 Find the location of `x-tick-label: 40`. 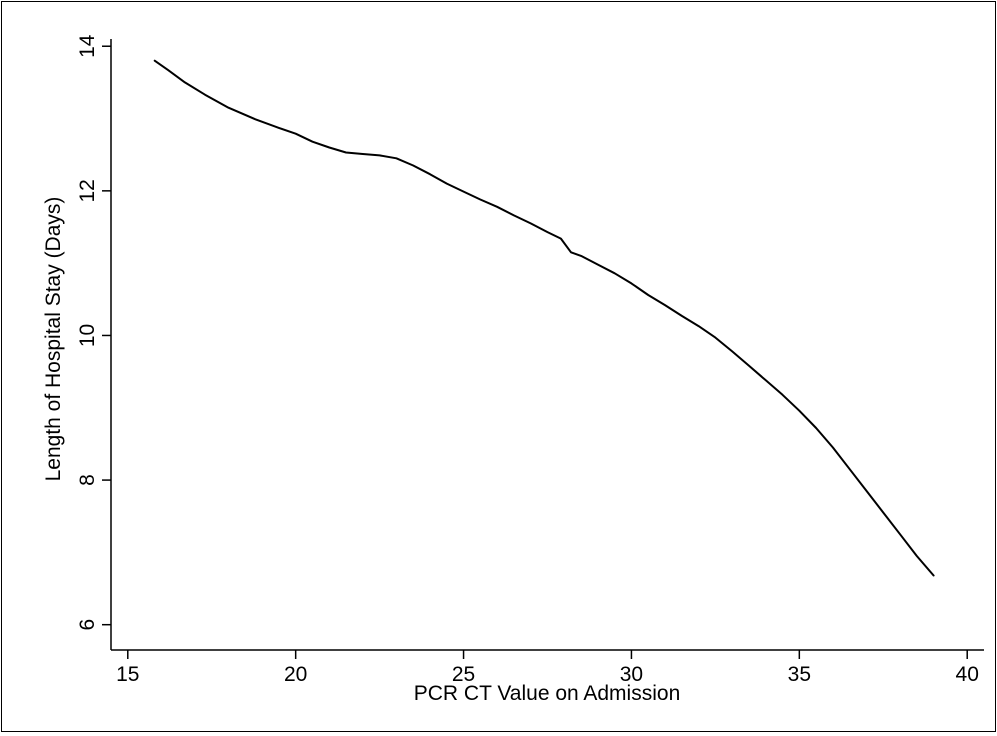

x-tick-label: 40 is located at coordinates (967, 674).